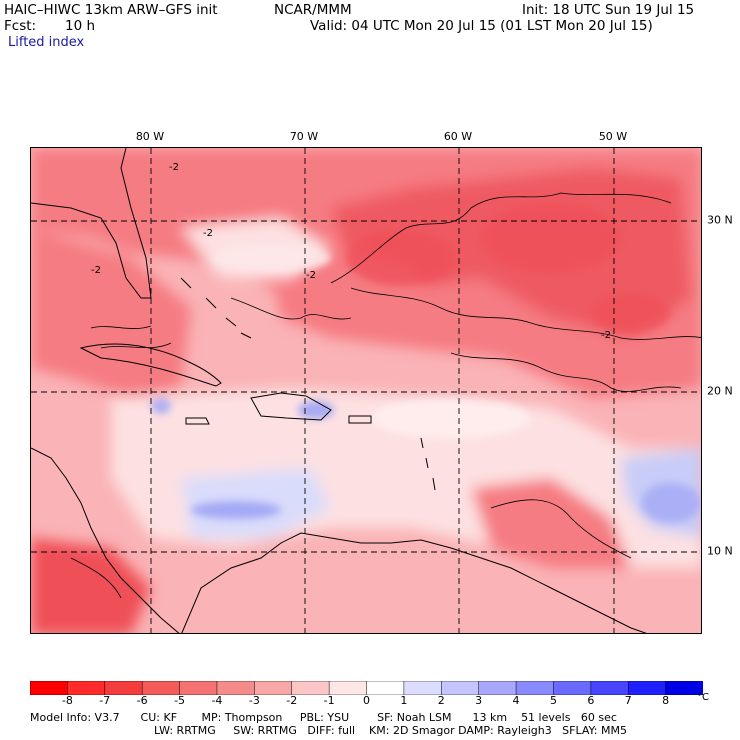 The width and height of the screenshot is (740, 740). What do you see at coordinates (105, 700) in the screenshot?
I see `colorbar-tick-label: -7` at bounding box center [105, 700].